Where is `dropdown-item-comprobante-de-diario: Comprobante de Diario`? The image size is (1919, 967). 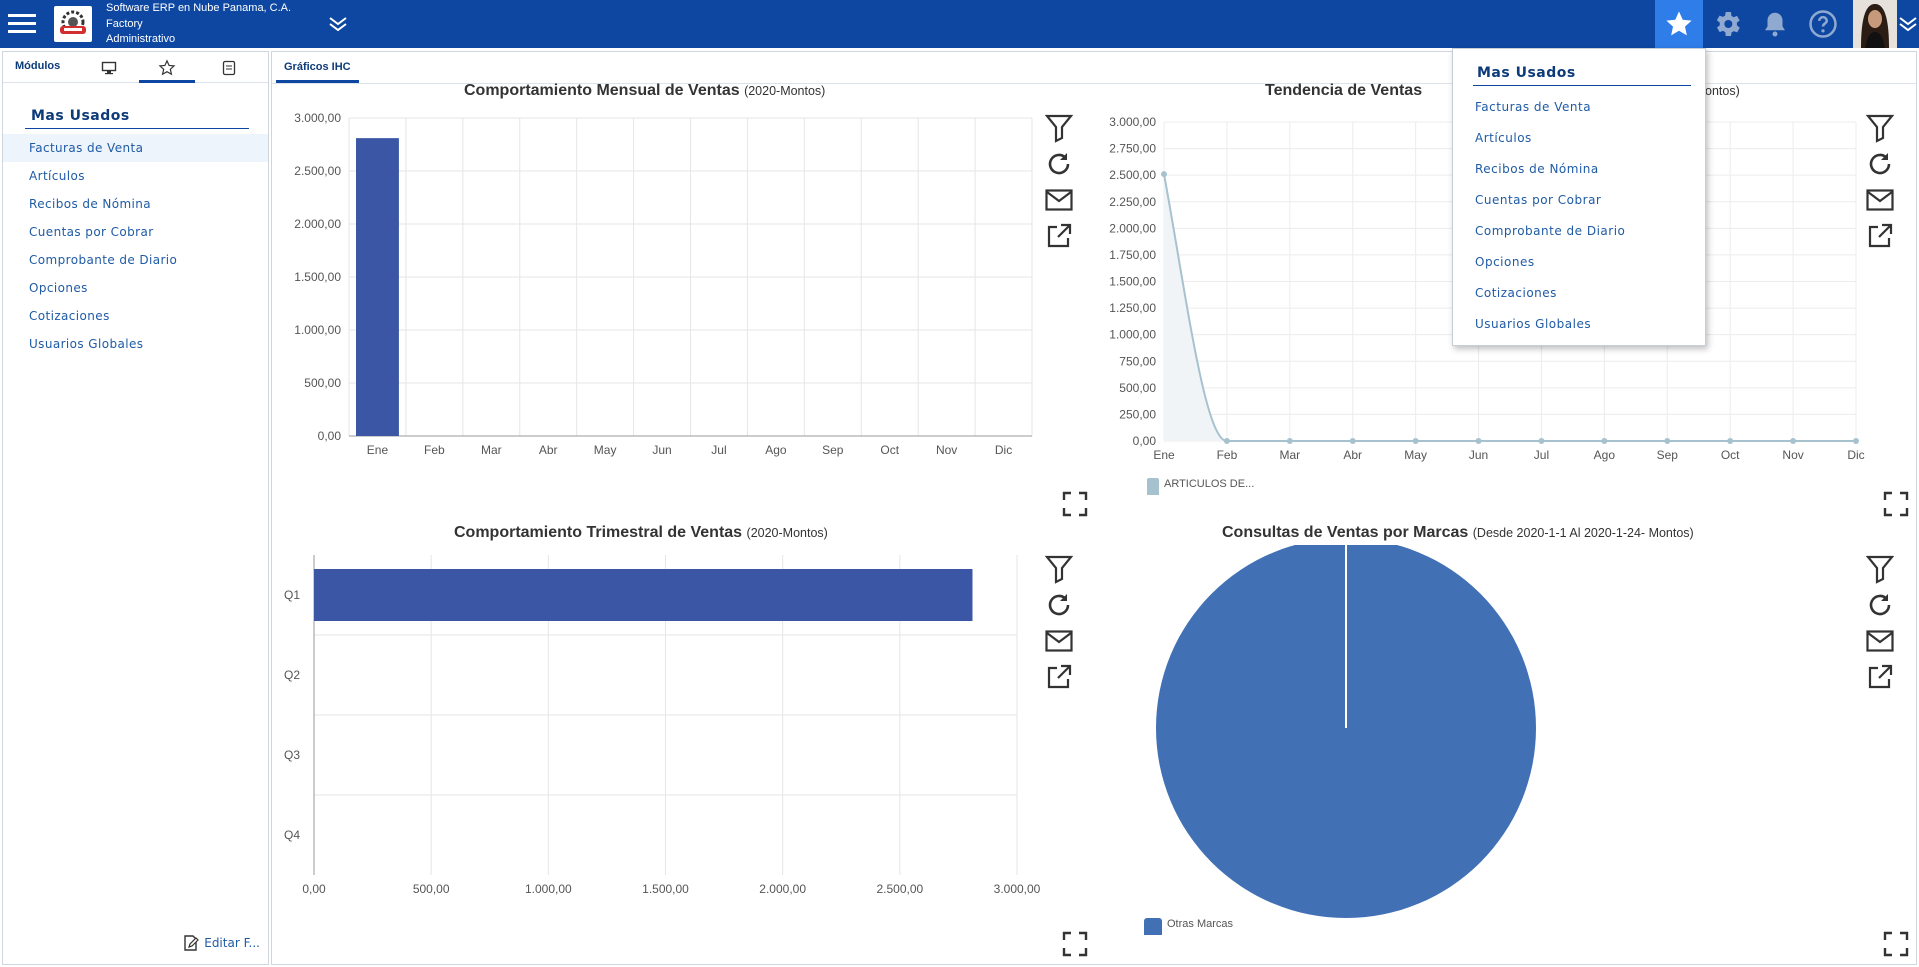
dropdown-item-comprobante-de-diario: Comprobante de Diario is located at coordinates (1550, 231).